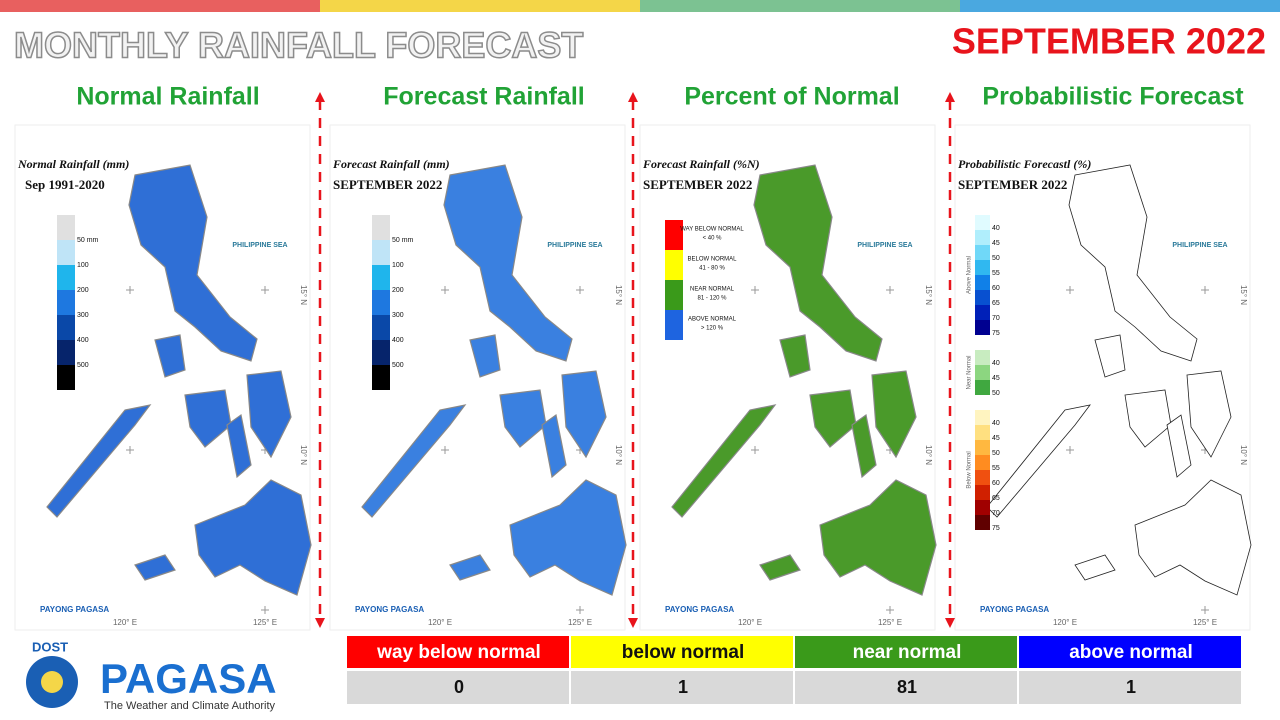 This screenshot has height=720, width=1280. I want to click on legend-label: 55, so click(996, 468).